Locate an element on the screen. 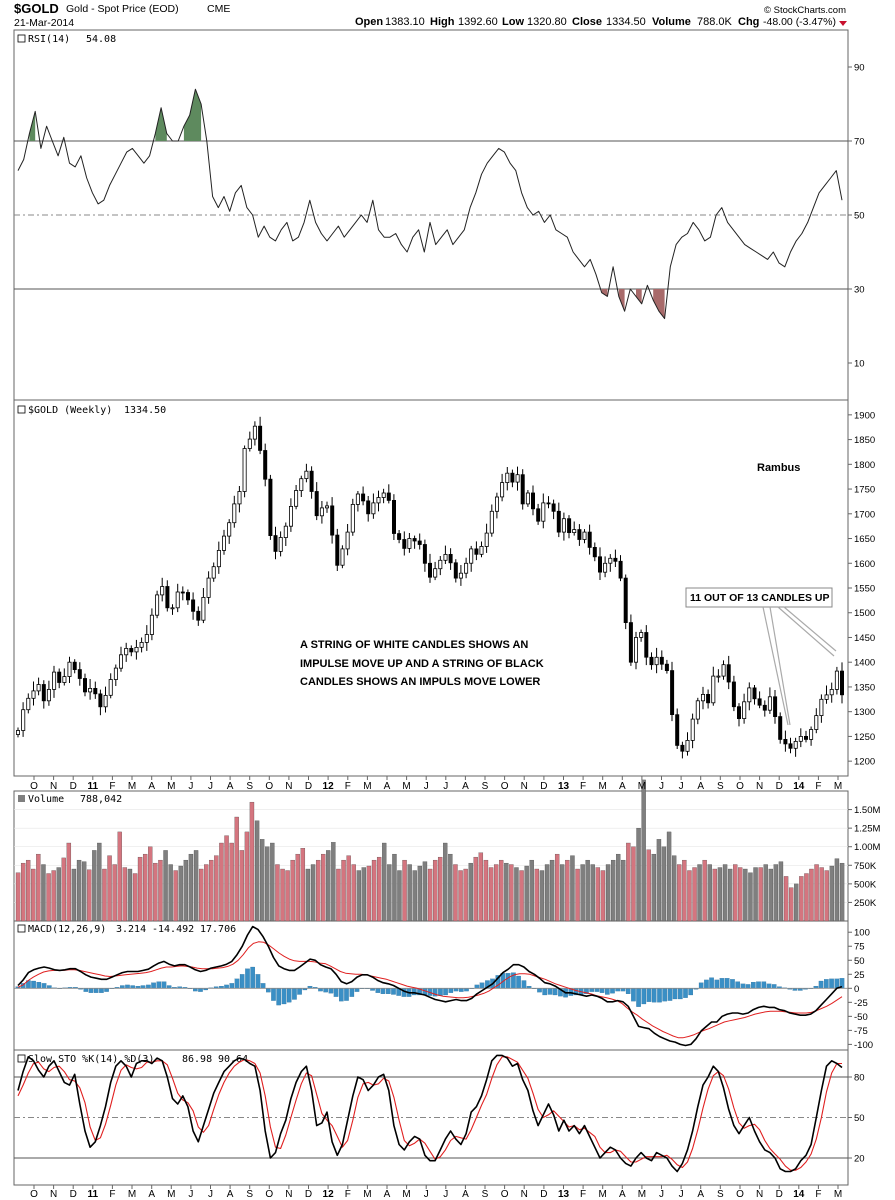 The image size is (895, 1200). macd-line is located at coordinates (430, 986).